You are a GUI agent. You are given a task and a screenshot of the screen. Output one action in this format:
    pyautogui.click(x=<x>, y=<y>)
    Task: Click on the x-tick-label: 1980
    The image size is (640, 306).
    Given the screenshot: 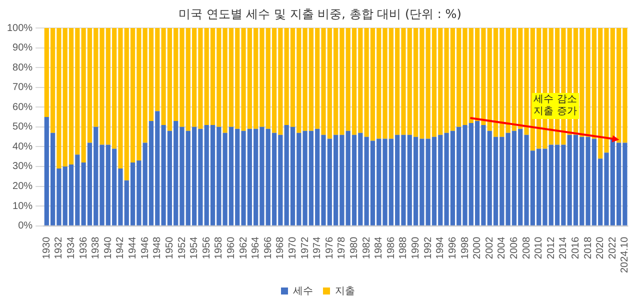 What is the action you would take?
    pyautogui.click(x=354, y=248)
    